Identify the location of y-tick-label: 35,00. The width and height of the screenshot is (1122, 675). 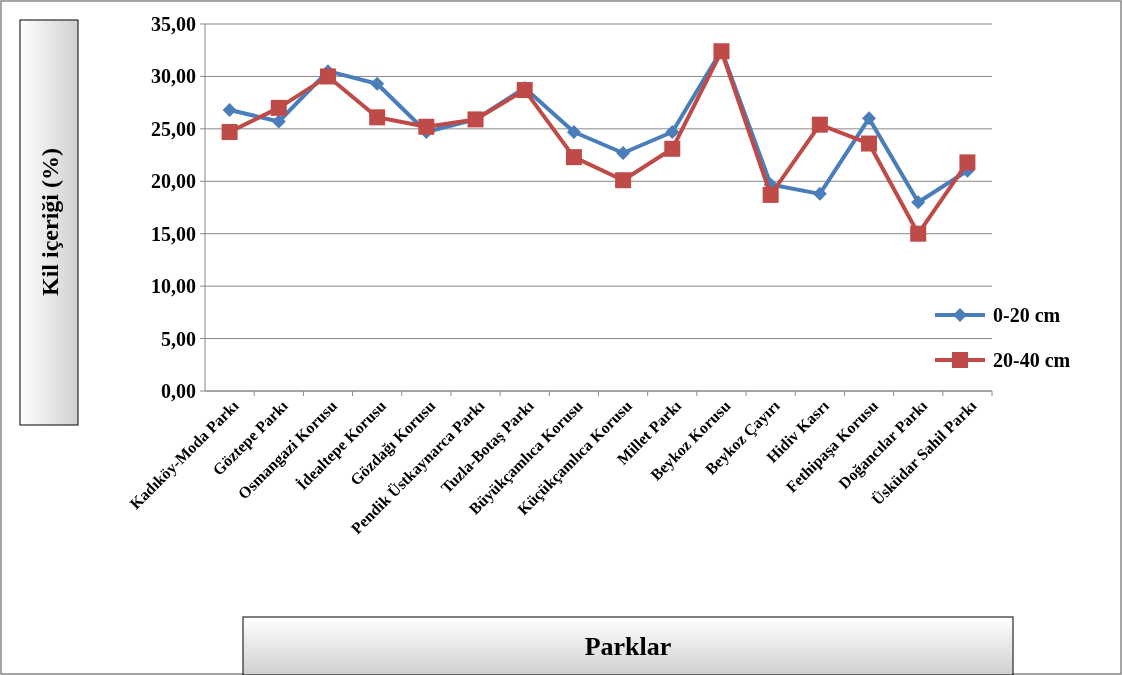
(173, 24).